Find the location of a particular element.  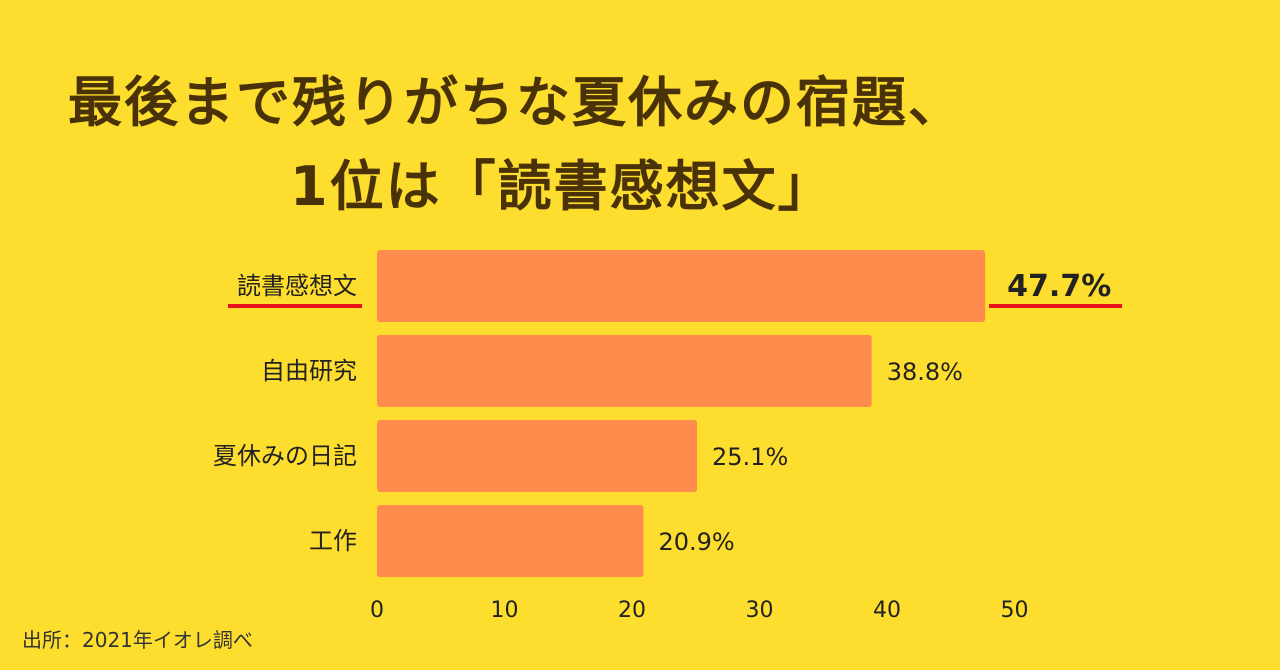

category-label-3: 工作 is located at coordinates (333, 541).